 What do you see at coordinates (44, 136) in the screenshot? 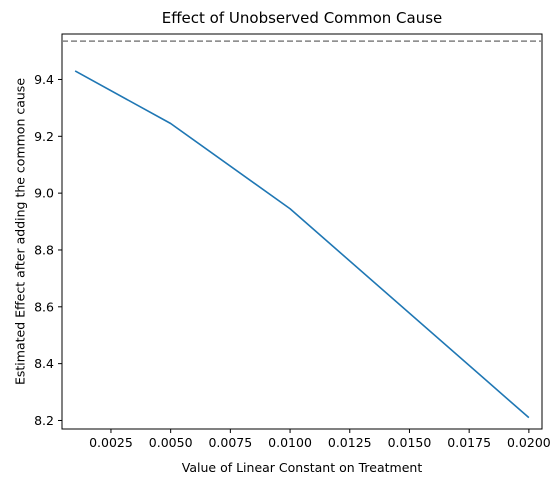
I see `y-tick-label: 9.2` at bounding box center [44, 136].